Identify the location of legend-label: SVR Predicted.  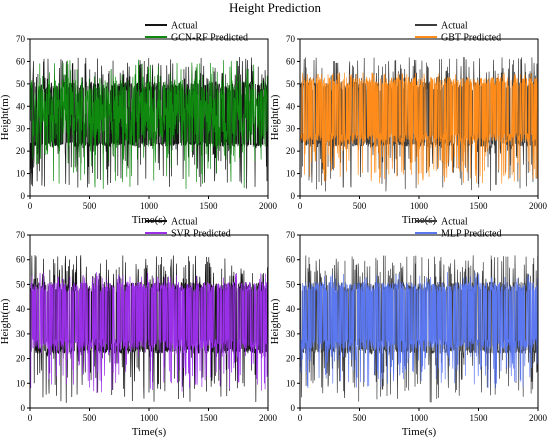
(201, 234).